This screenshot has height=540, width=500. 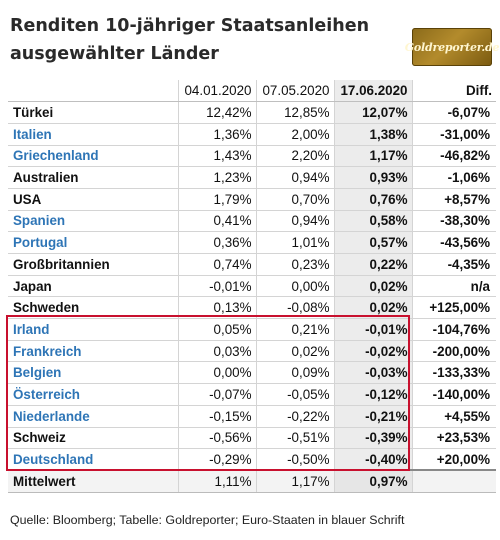 I want to click on yield-date-3: 0,76%, so click(x=372, y=199).